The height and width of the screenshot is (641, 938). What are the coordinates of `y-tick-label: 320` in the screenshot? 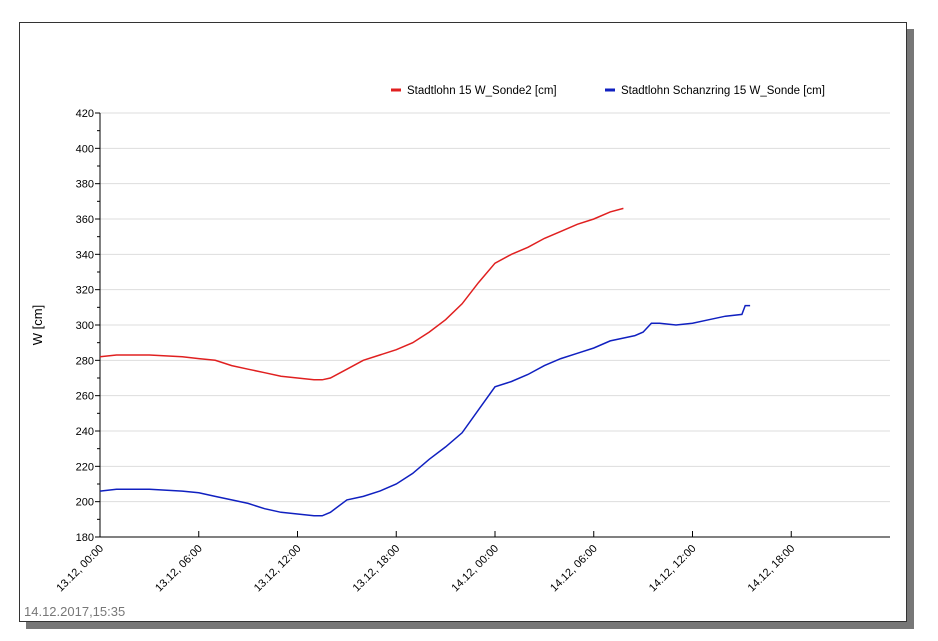 It's located at (85, 291).